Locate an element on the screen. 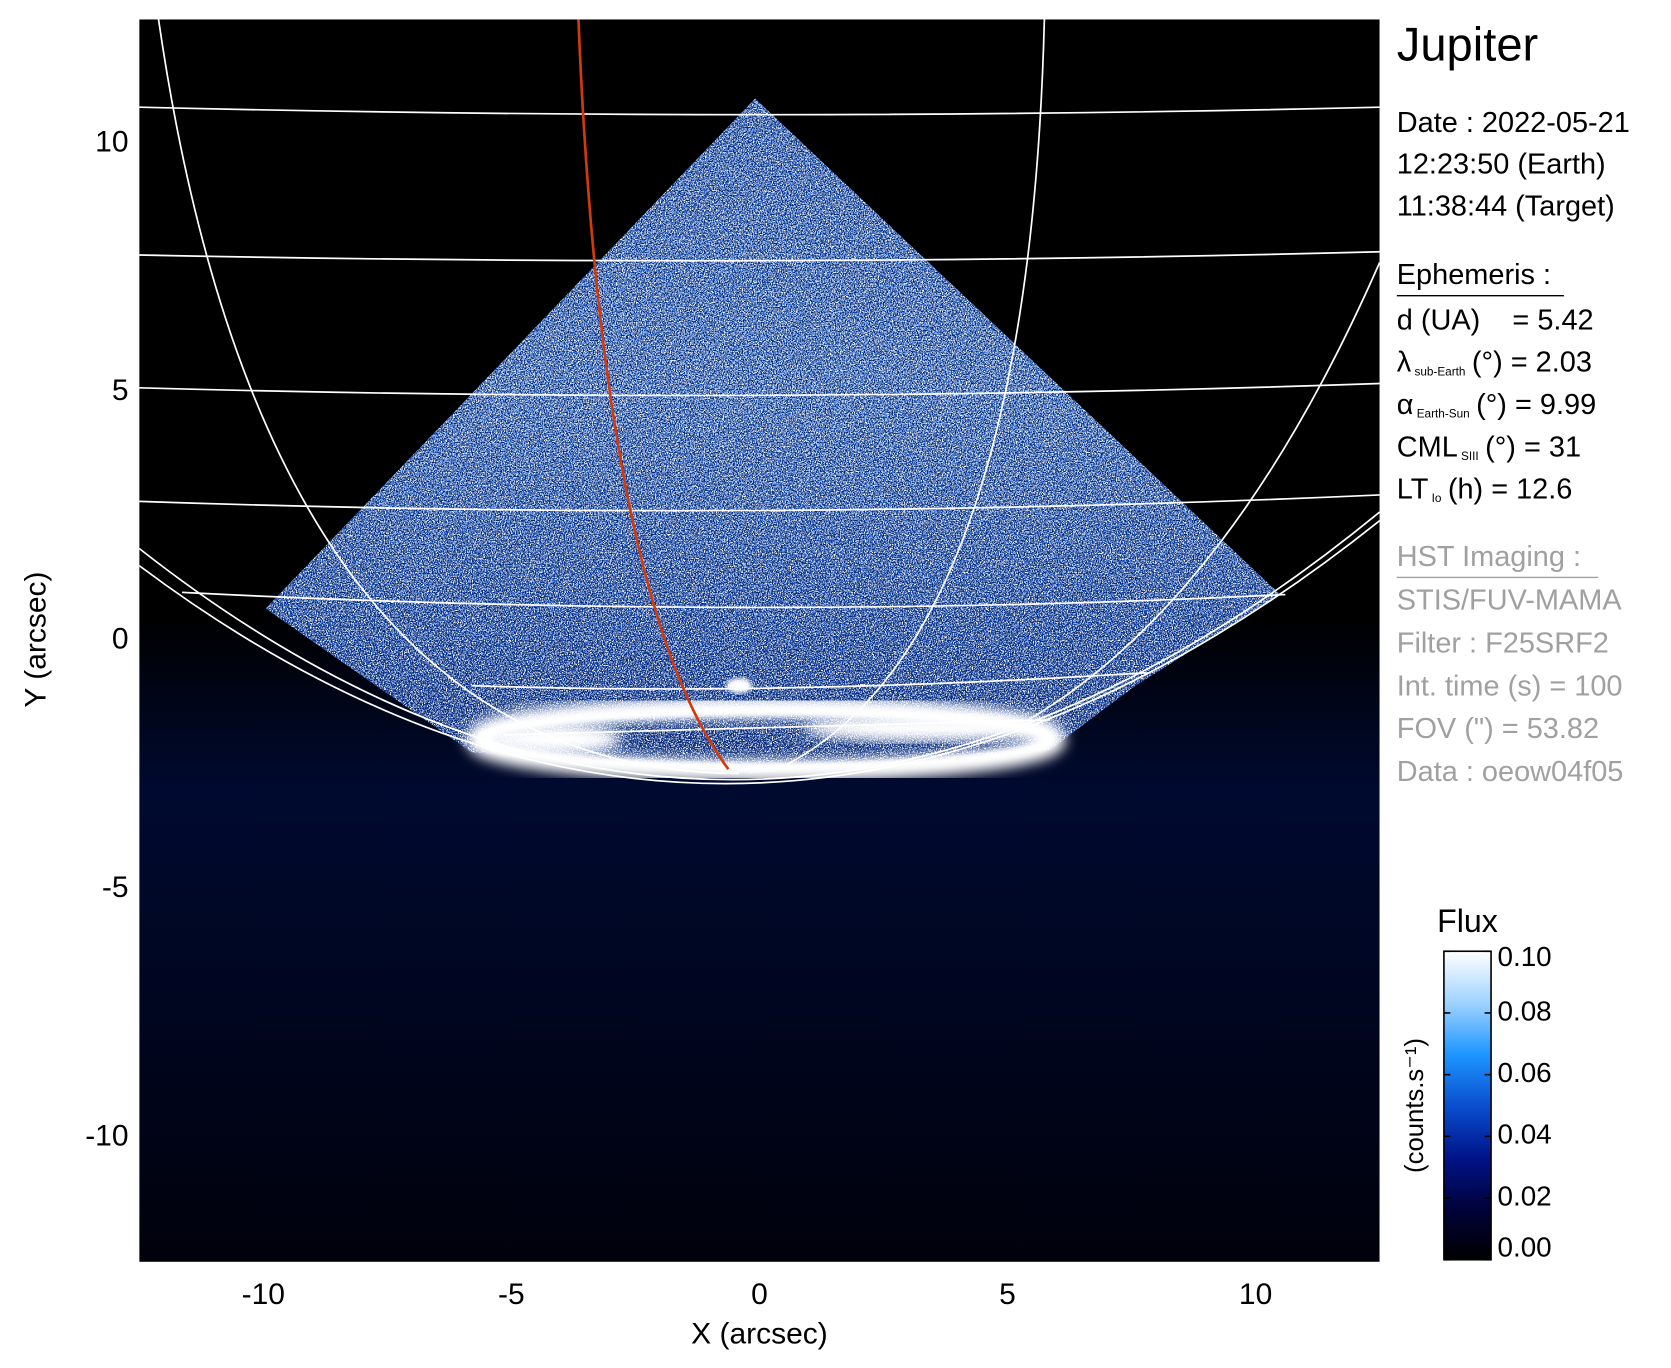 Image resolution: width=1671 pixels, height=1368 pixels. ephemeris-sub: SIII is located at coordinates (1470, 456).